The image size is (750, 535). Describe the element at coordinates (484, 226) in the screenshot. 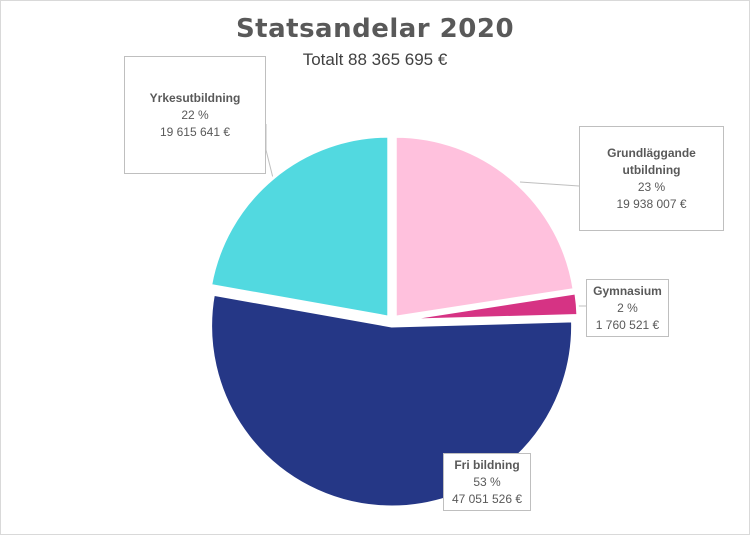

I see `slice-grundlaggande` at that location.